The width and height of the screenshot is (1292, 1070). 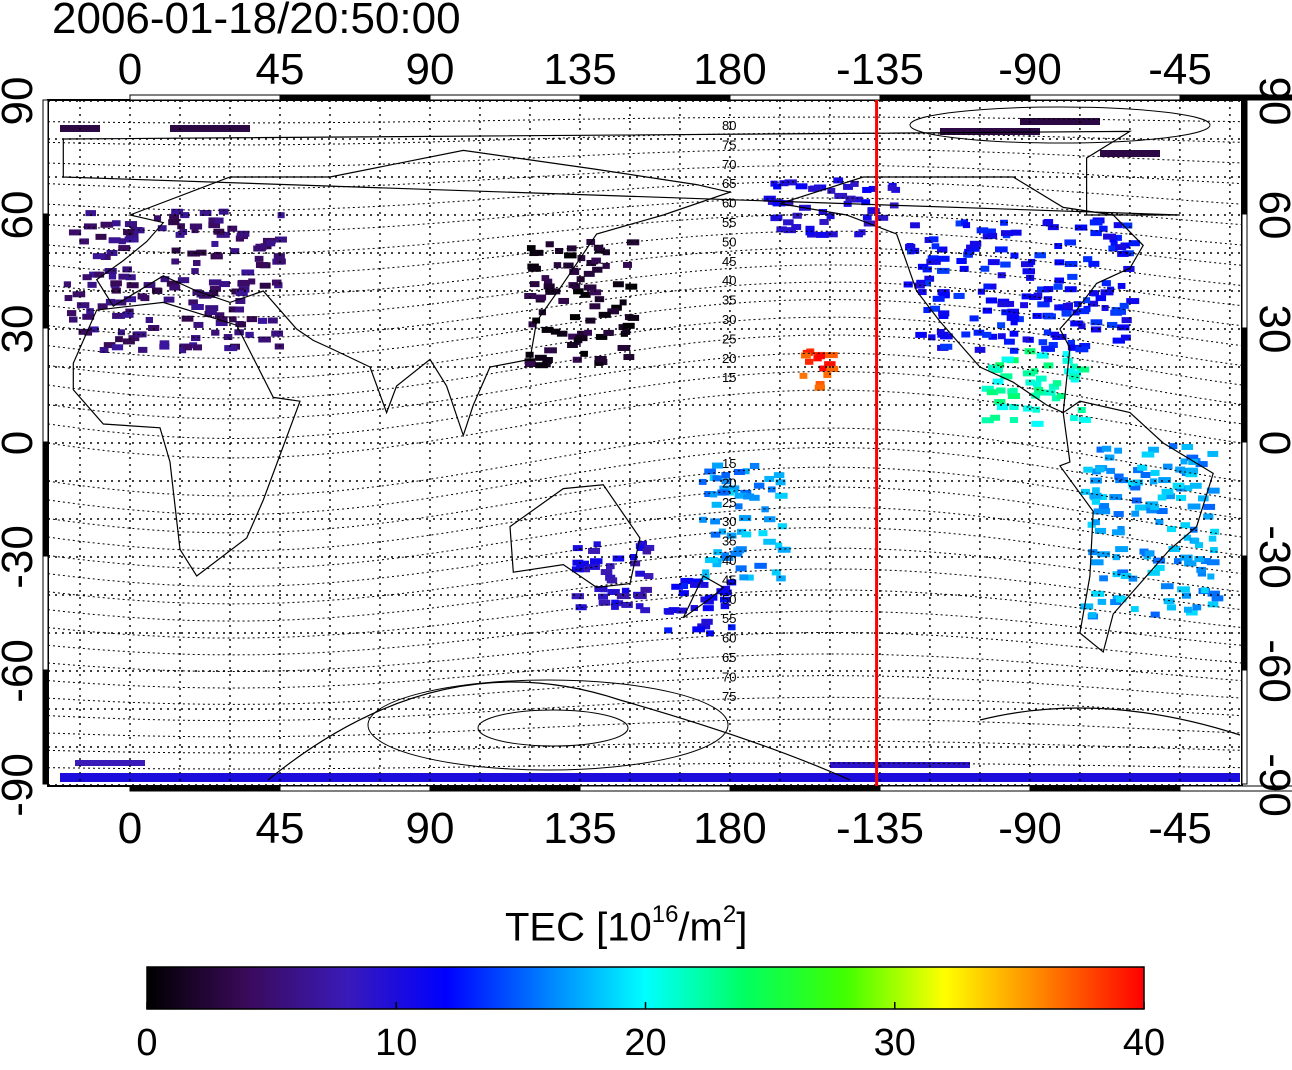 What do you see at coordinates (655, 97) in the screenshot?
I see `frame-bar-top` at bounding box center [655, 97].